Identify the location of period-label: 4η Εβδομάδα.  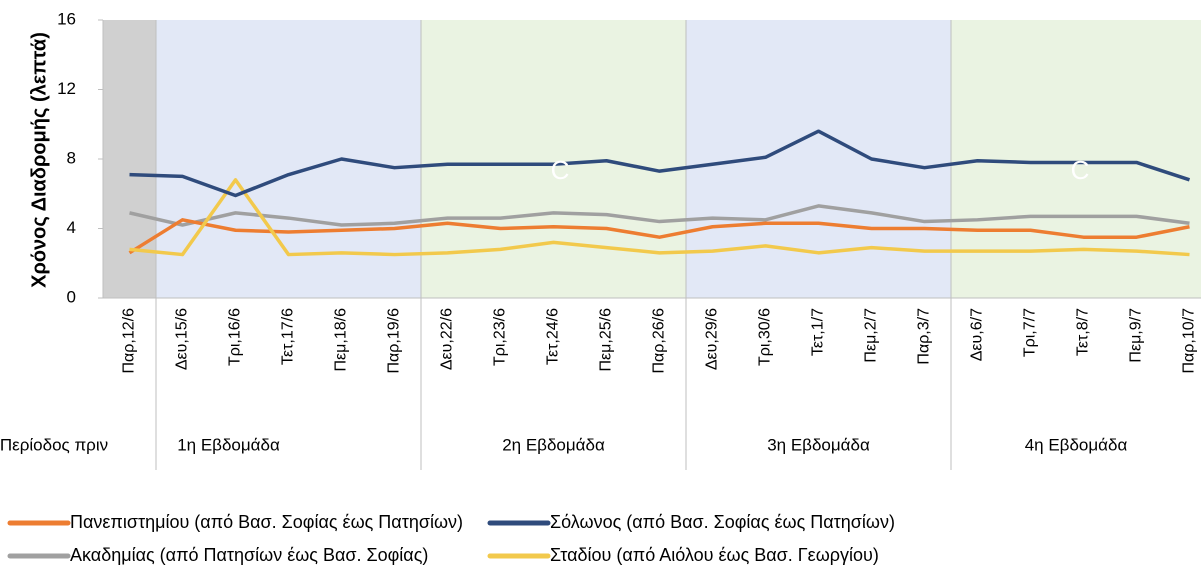
(1076, 444).